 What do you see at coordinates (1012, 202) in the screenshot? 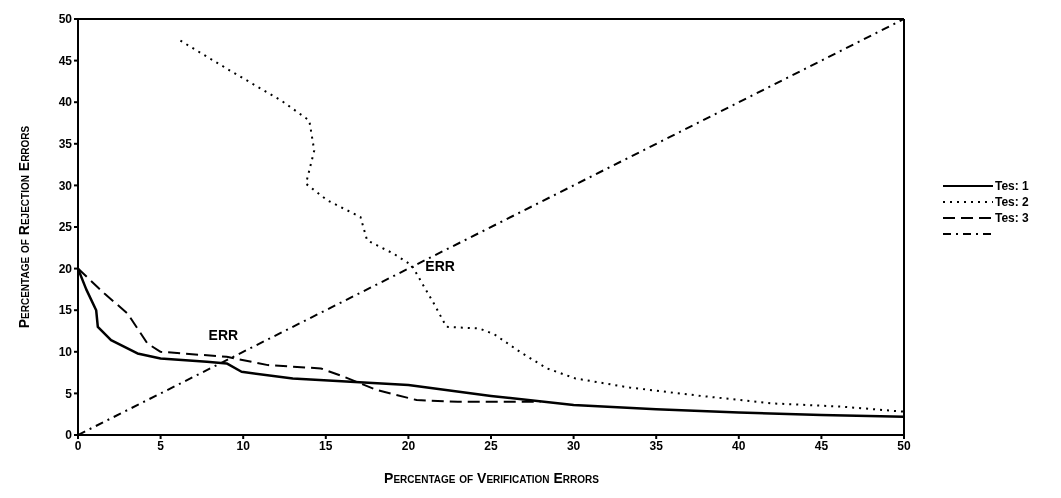
I see `legend-label: Tes: 2` at bounding box center [1012, 202].